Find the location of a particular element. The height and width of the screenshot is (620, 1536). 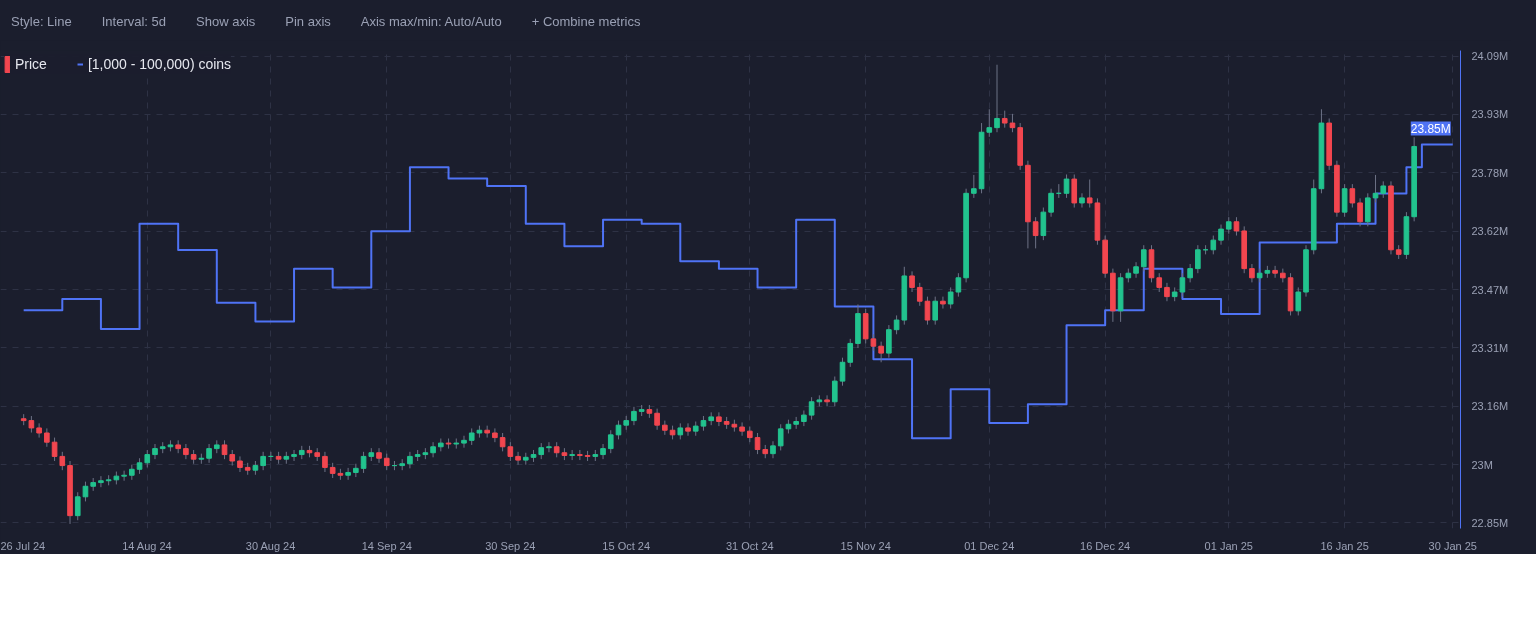

text: Style: Line is located at coordinates (41, 21).